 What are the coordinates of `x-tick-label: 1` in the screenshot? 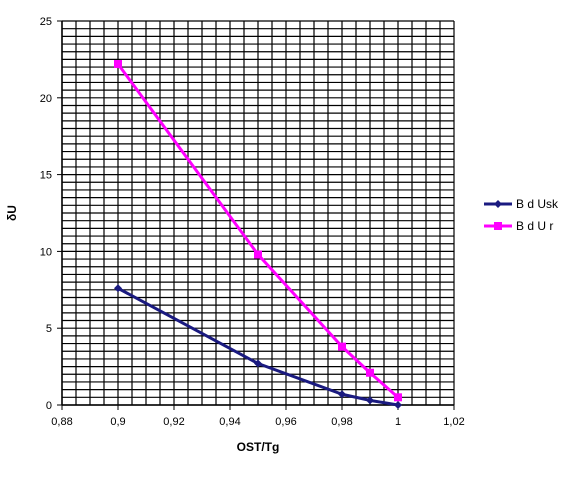 It's located at (398, 422).